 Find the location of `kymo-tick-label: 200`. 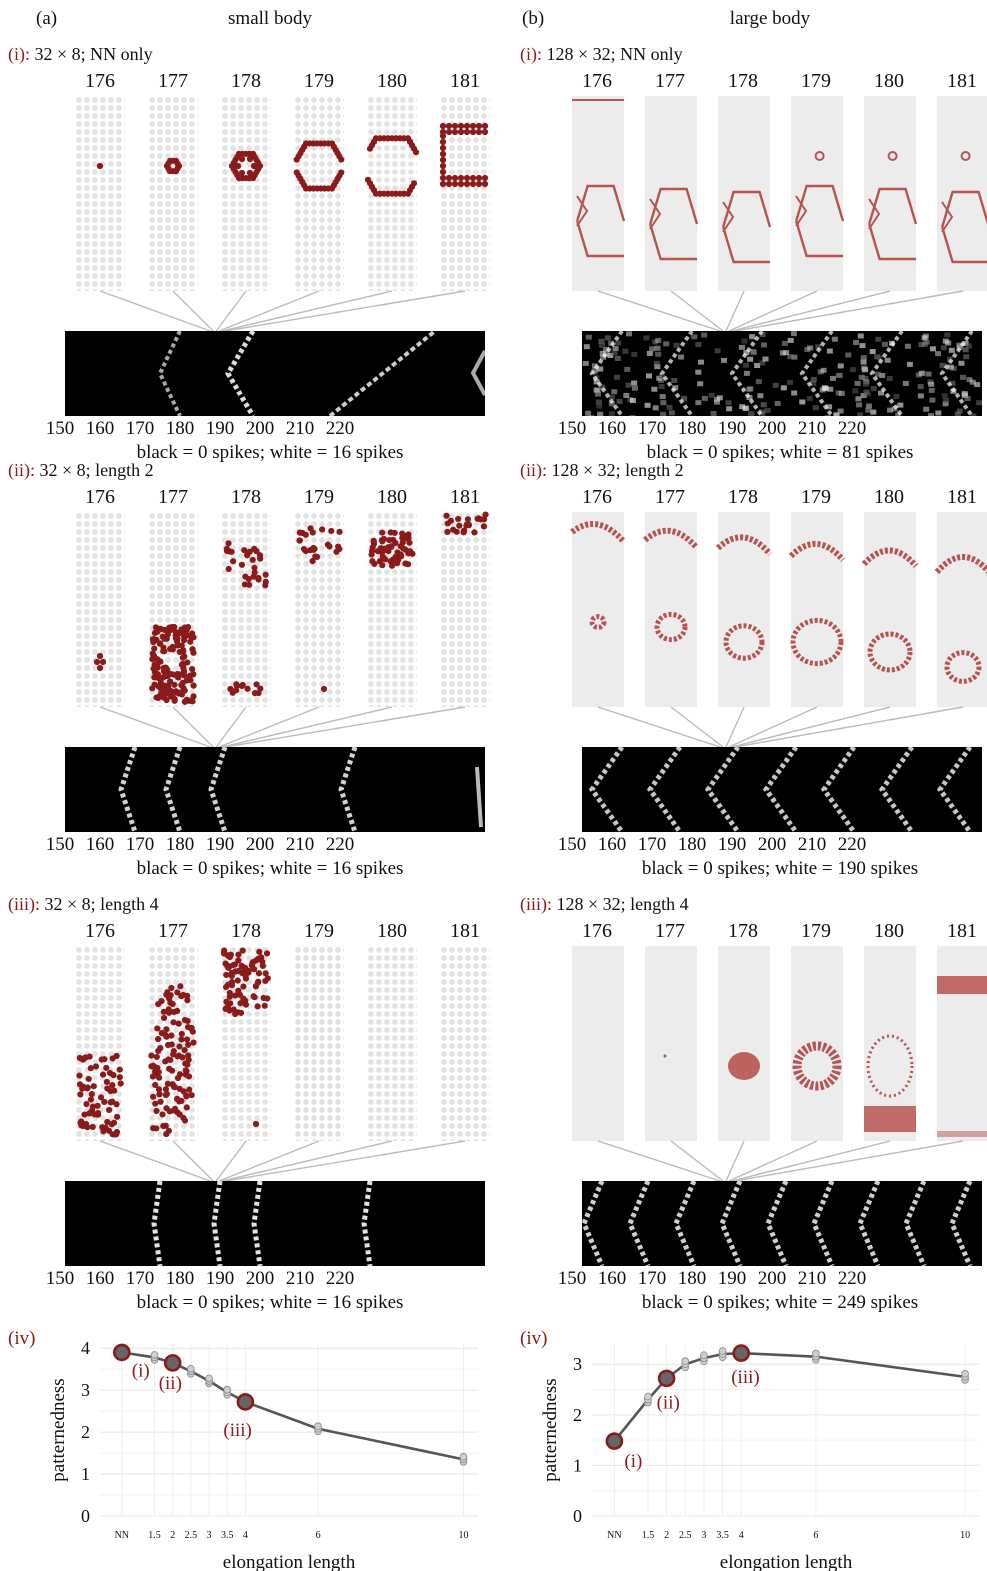

kymo-tick-label: 200 is located at coordinates (772, 1278).